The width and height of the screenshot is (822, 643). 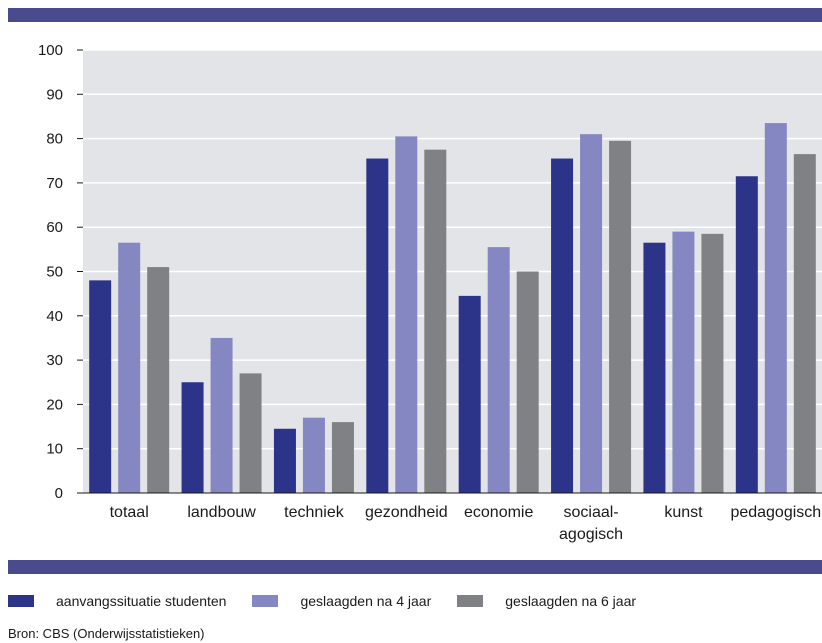 I want to click on y-tick-label: 20, so click(x=54, y=404).